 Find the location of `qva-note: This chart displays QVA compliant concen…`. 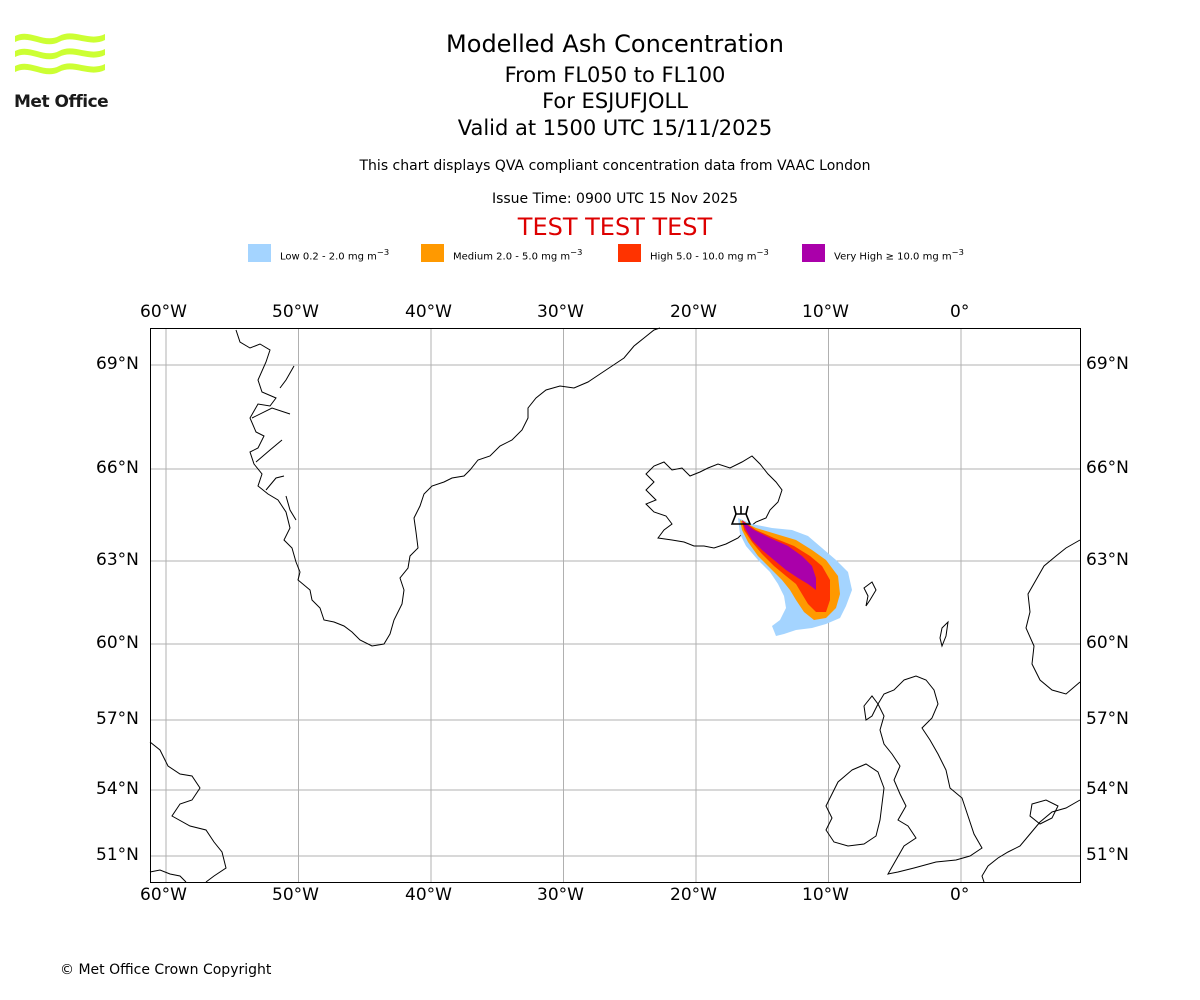

qva-note: This chart displays QVA compliant concen… is located at coordinates (615, 166).